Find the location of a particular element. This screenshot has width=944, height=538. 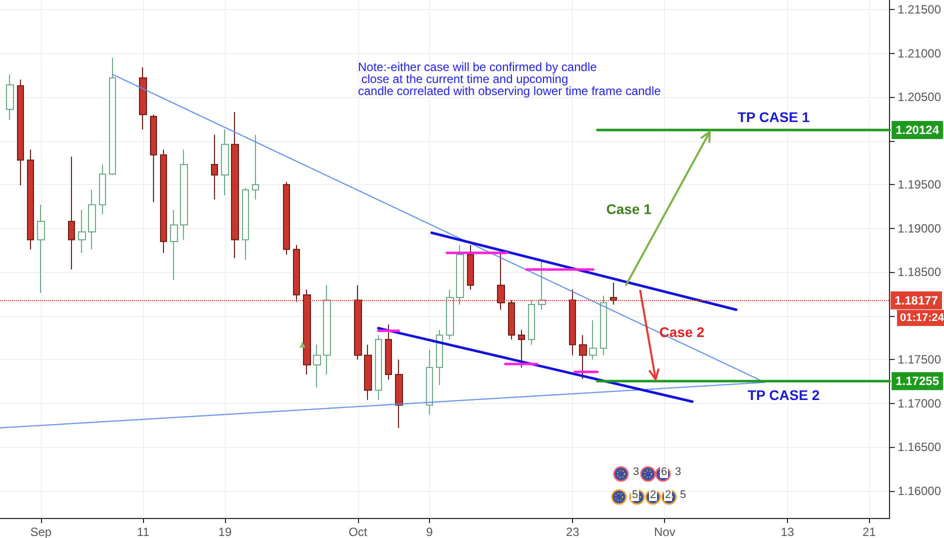

x-tick-label: 13 is located at coordinates (787, 531).